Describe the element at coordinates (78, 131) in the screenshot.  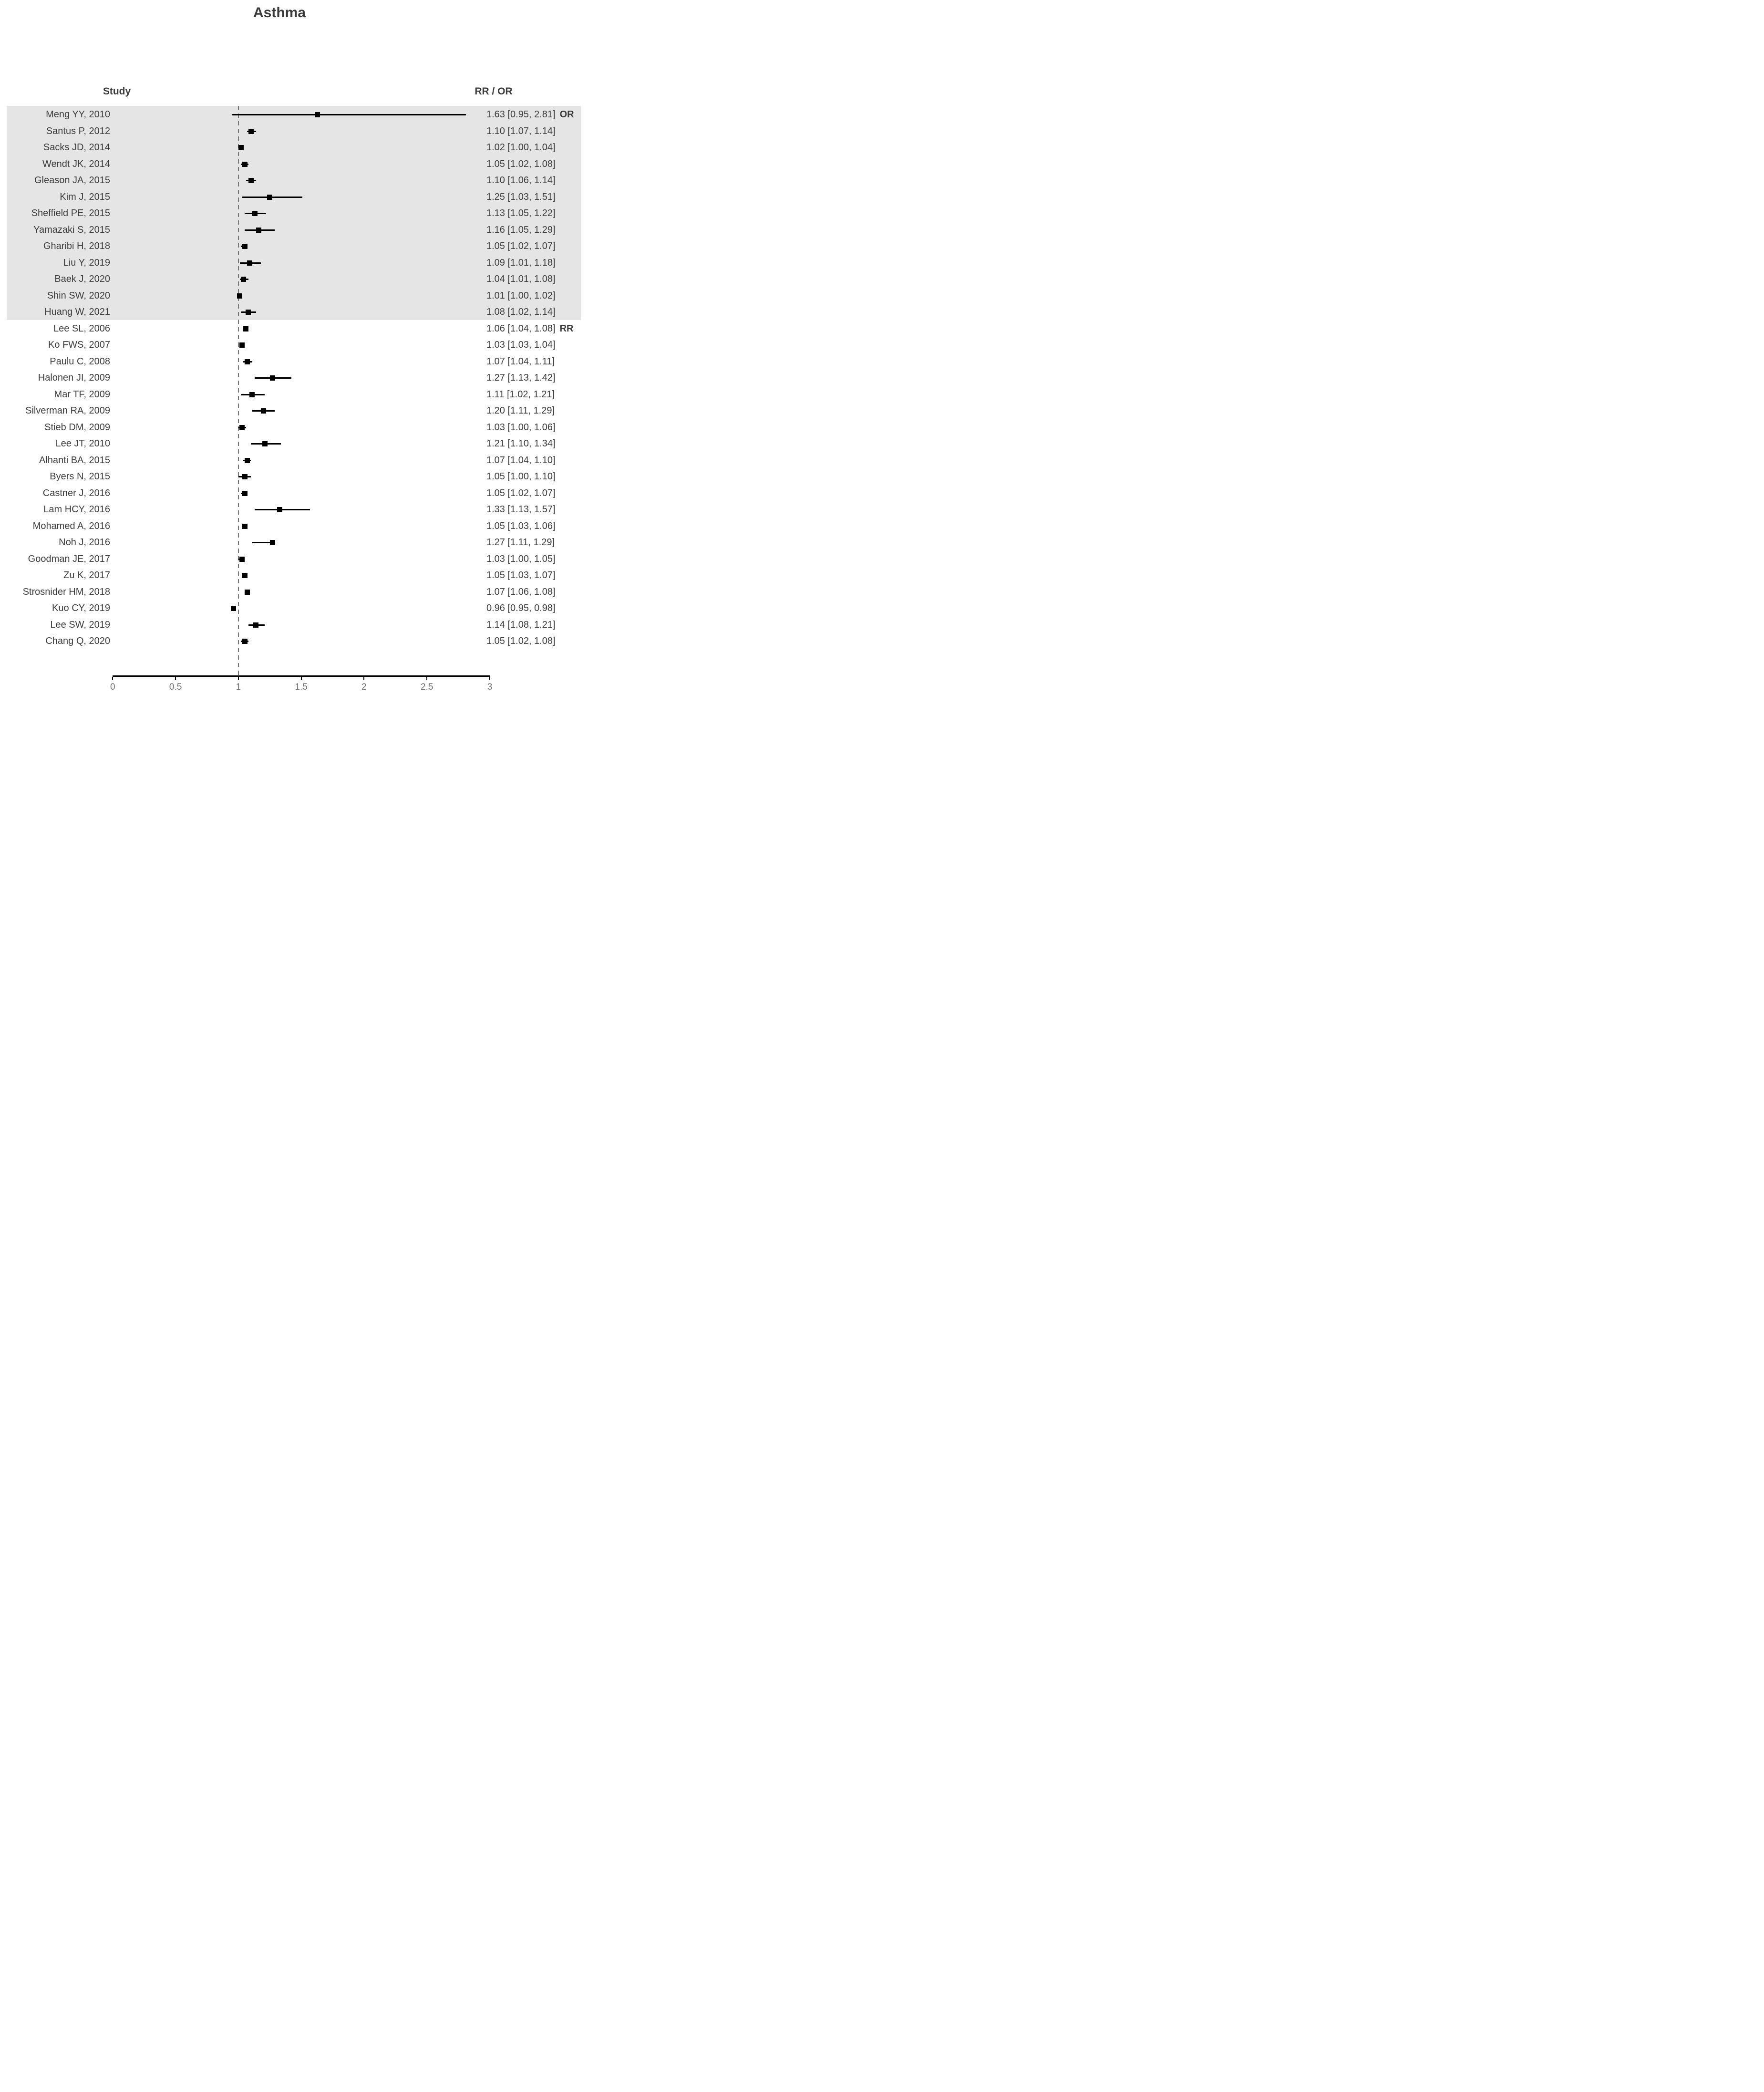
I see `study-label: Santus P, 2012` at that location.